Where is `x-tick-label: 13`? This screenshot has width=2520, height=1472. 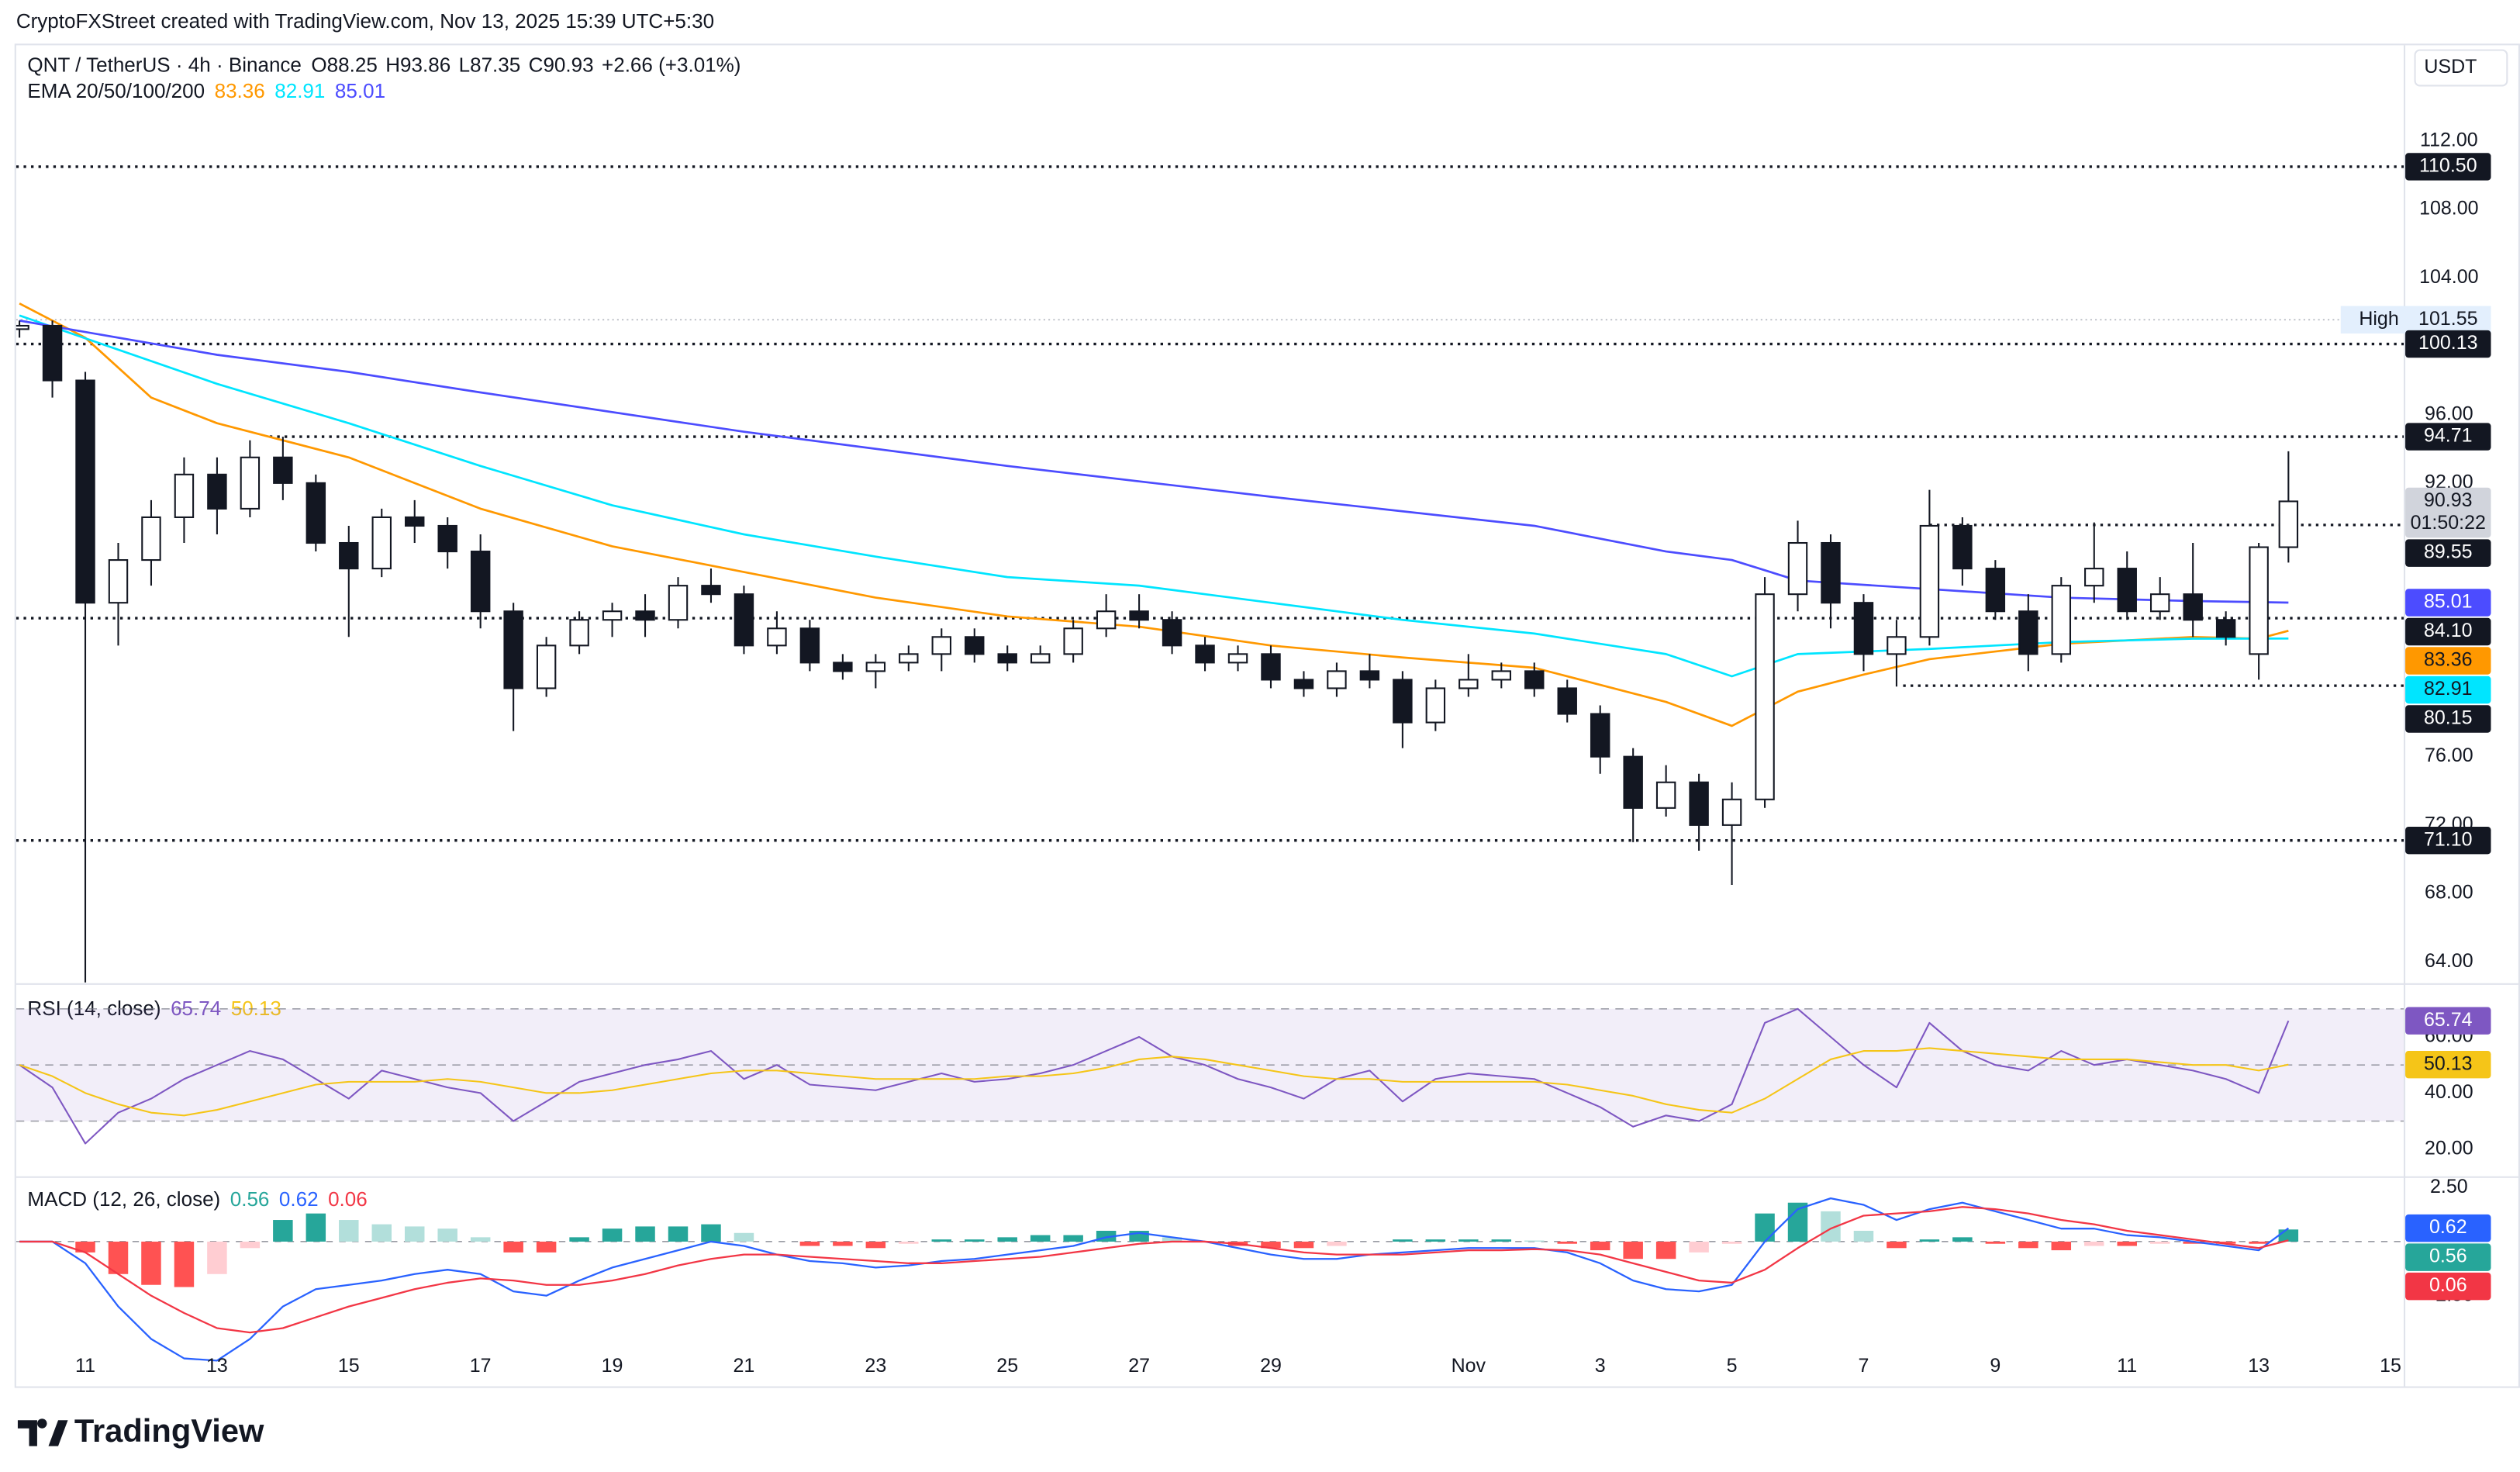
x-tick-label: 13 is located at coordinates (217, 1366).